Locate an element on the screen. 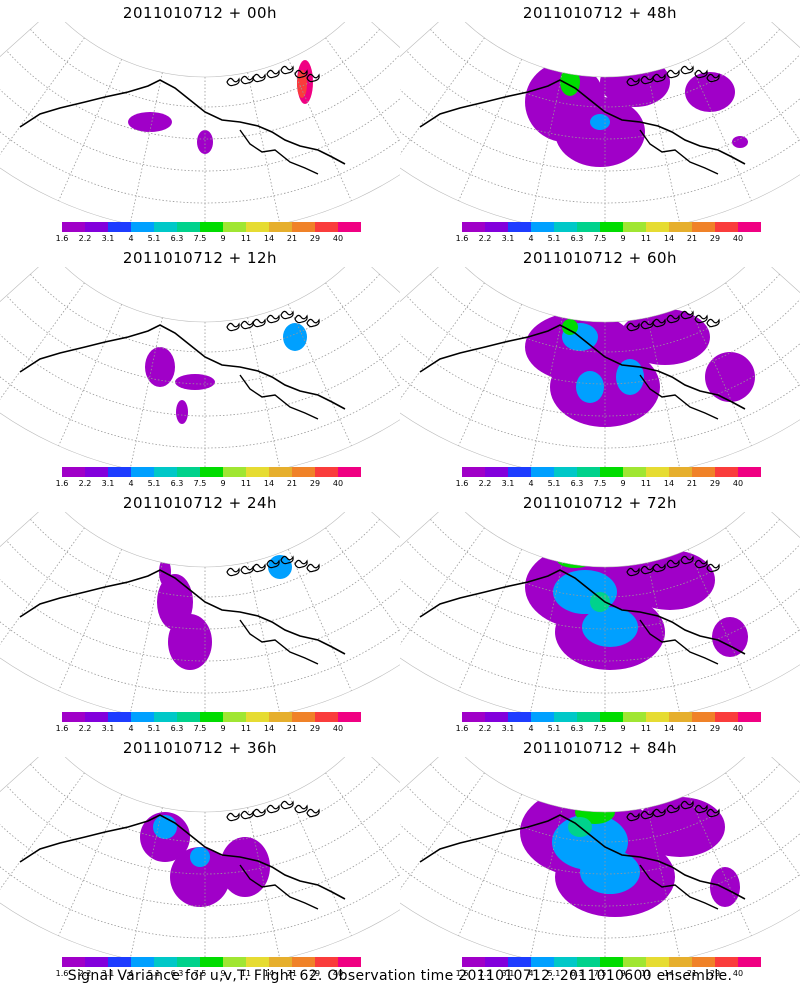 The image size is (800, 1000). panel-title: 2011010712 + 72h is located at coordinates (600, 503).